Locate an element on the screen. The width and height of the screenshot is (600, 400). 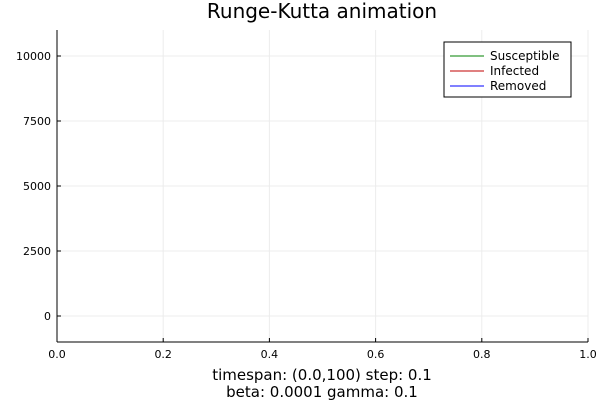
legend-label: Infected is located at coordinates (514, 71).